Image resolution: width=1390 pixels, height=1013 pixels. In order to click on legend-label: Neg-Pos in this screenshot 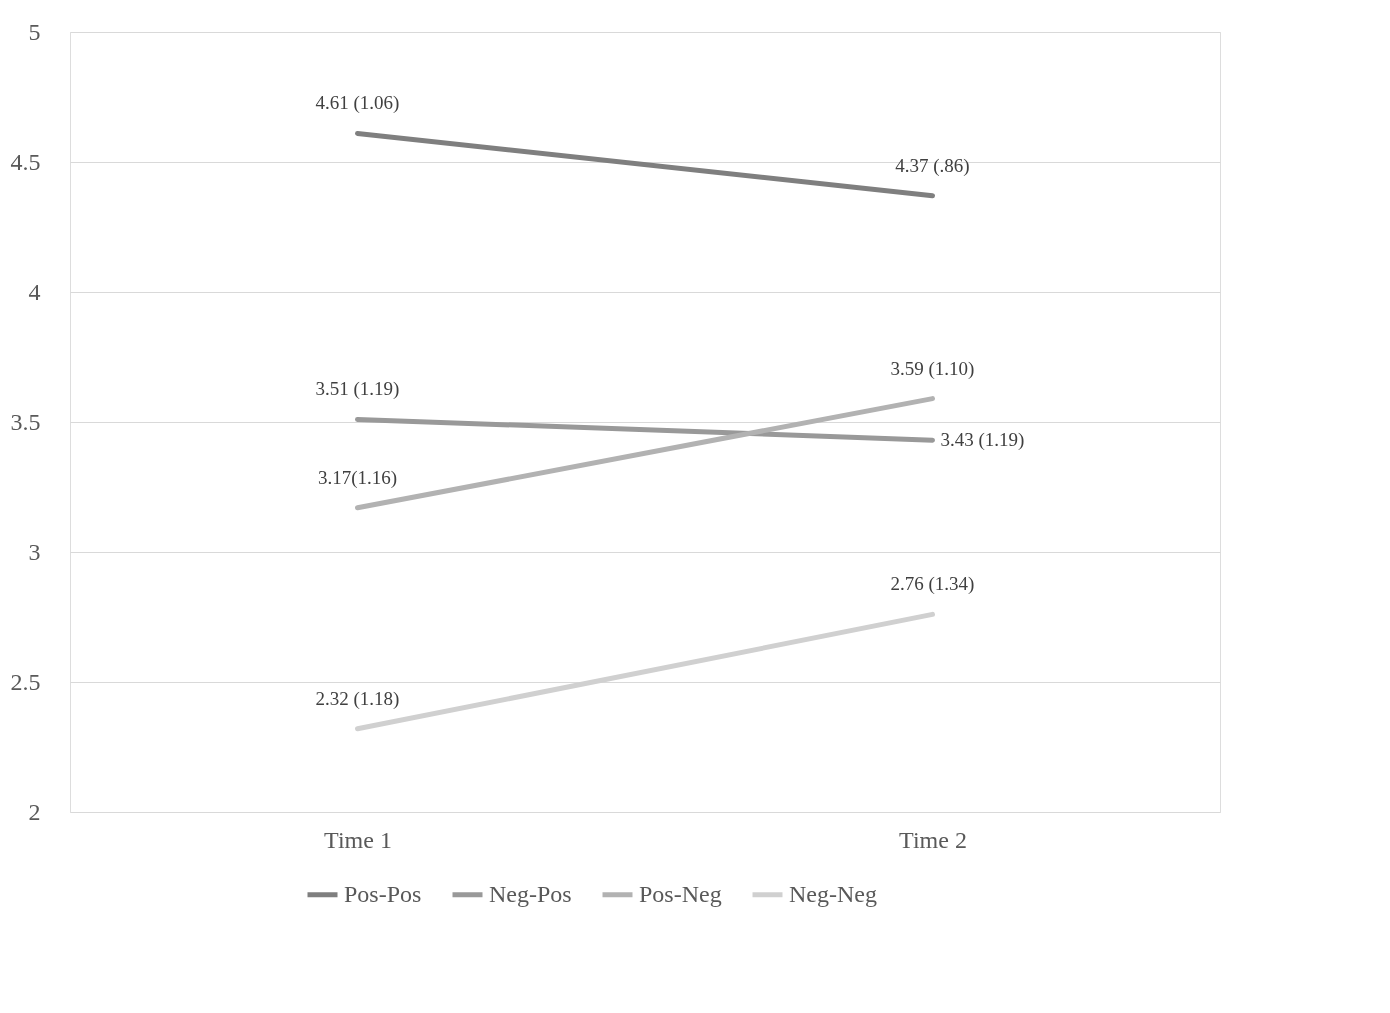, I will do `click(530, 893)`.